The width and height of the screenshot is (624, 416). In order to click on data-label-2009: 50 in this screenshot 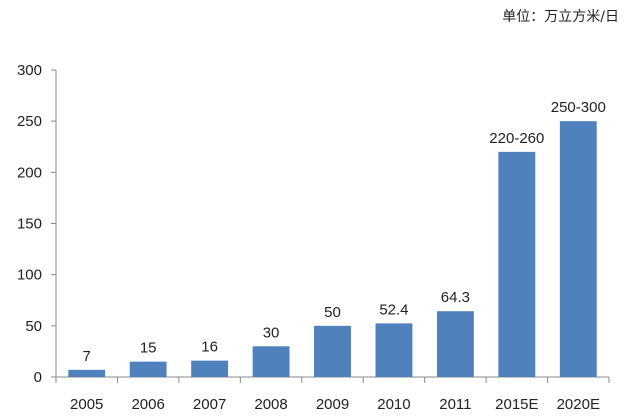, I will do `click(332, 312)`.